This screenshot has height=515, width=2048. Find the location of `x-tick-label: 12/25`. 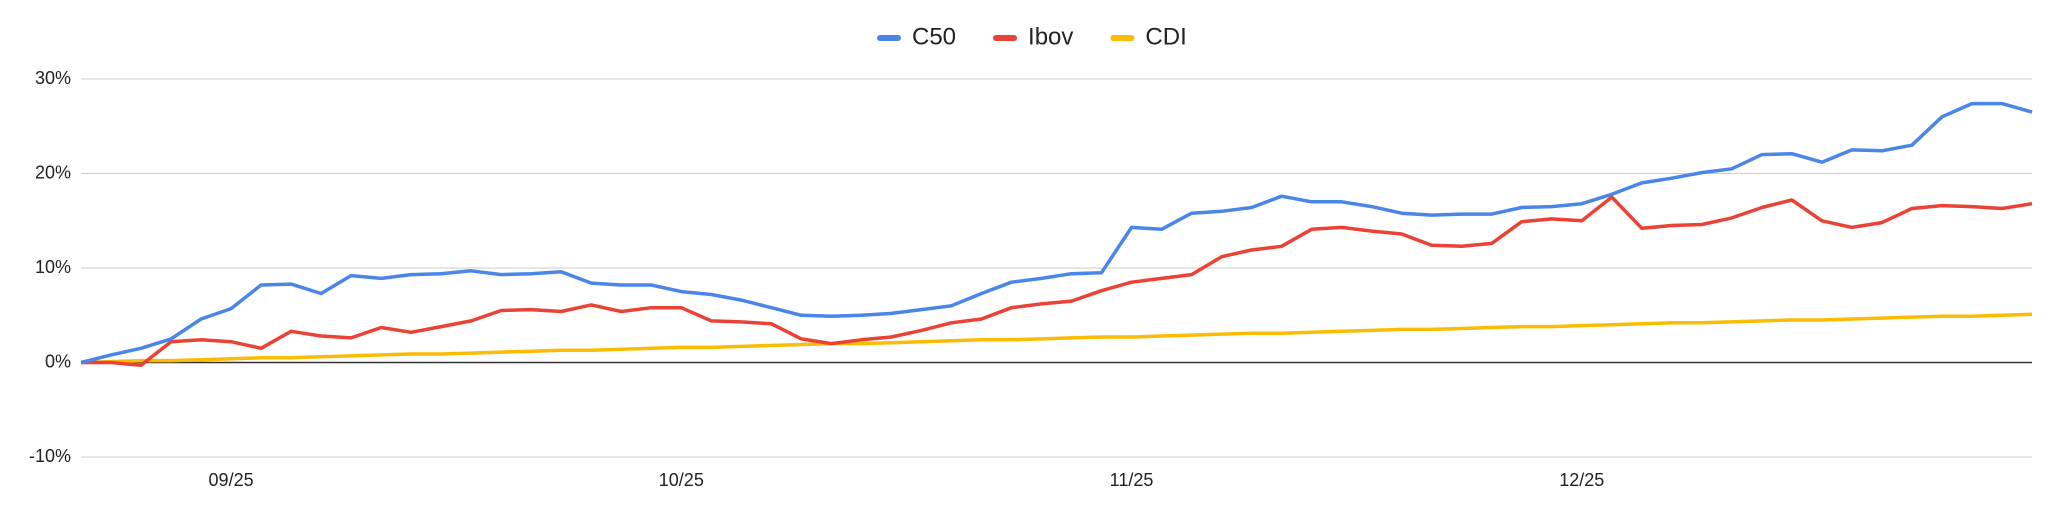

x-tick-label: 12/25 is located at coordinates (1581, 480).